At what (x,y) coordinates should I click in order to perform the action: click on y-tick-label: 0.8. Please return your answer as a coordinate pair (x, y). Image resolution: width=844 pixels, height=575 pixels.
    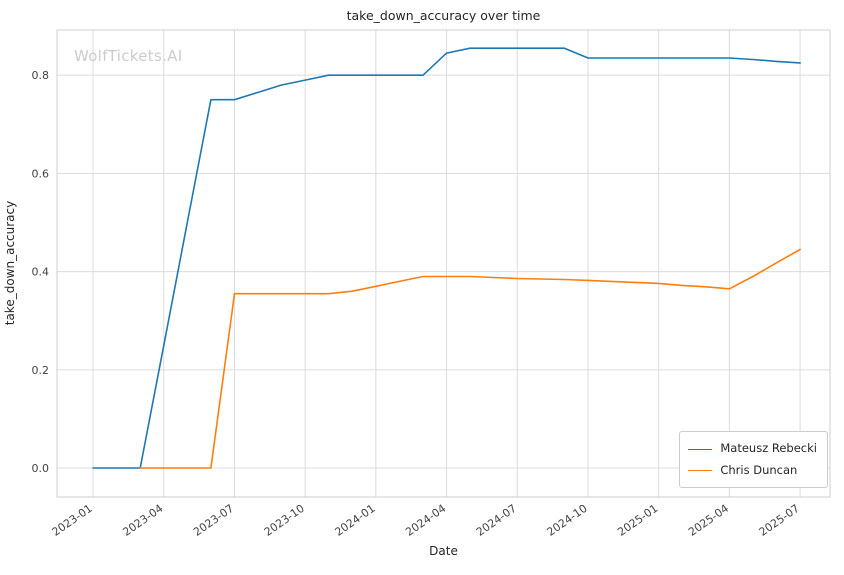
    Looking at the image, I should click on (41, 75).